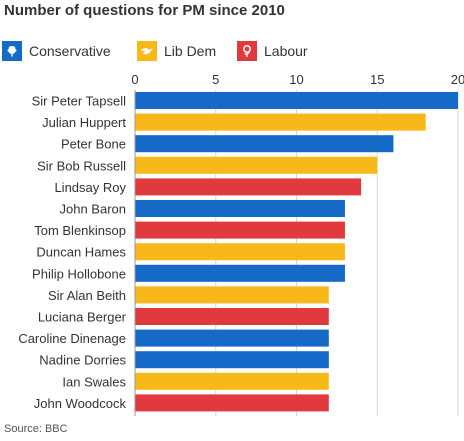 This screenshot has width=464, height=441. I want to click on legend-item-labour: Labour, so click(272, 51).